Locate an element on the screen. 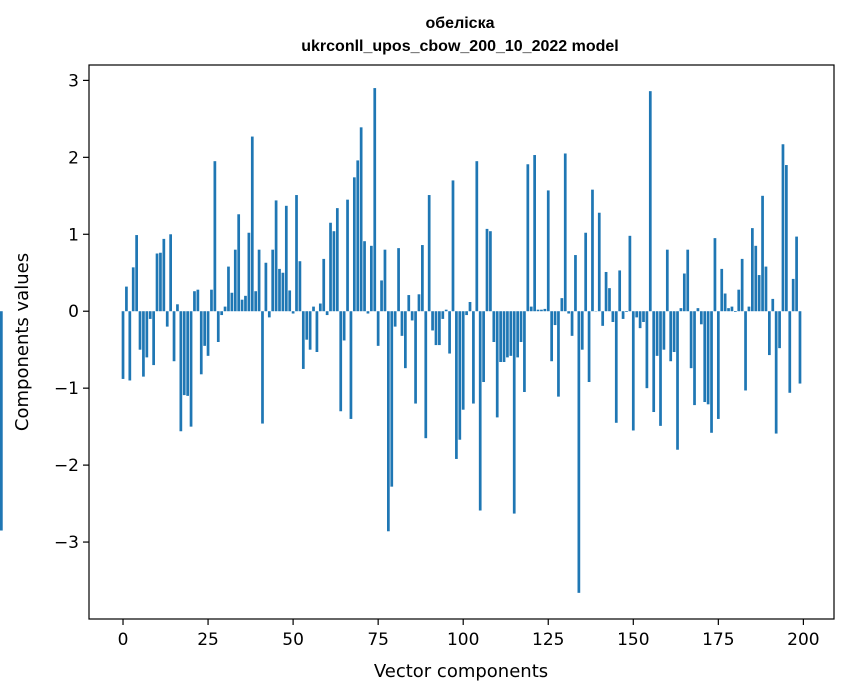  x-tick-label: 50 is located at coordinates (293, 640).